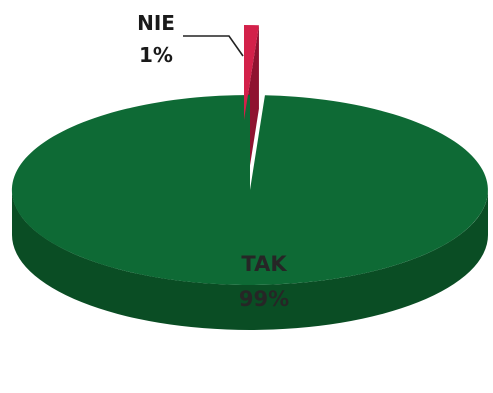 The image size is (493, 393). What do you see at coordinates (264, 264) in the screenshot?
I see `tak-label: TAK` at bounding box center [264, 264].